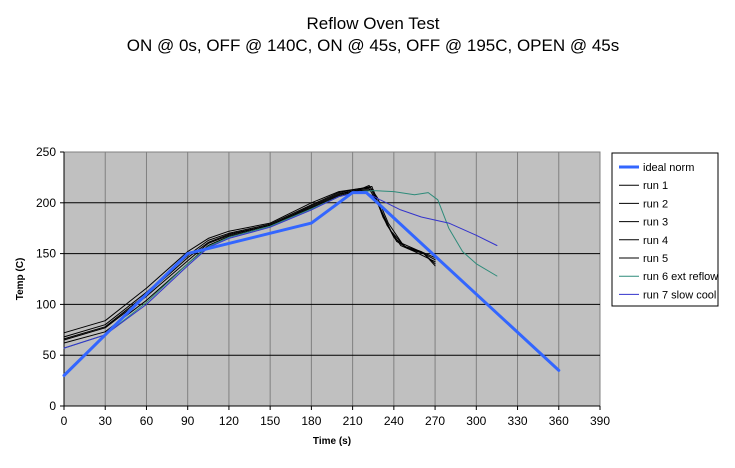 This screenshot has height=468, width=735. I want to click on x-tick-label: 390, so click(600, 421).